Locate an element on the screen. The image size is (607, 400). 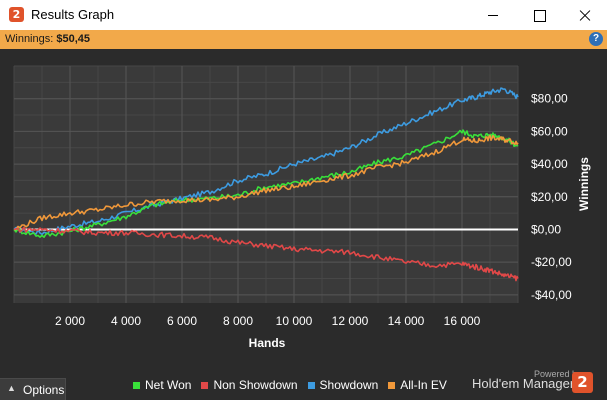
x-tick-label: 8 000 is located at coordinates (238, 321).